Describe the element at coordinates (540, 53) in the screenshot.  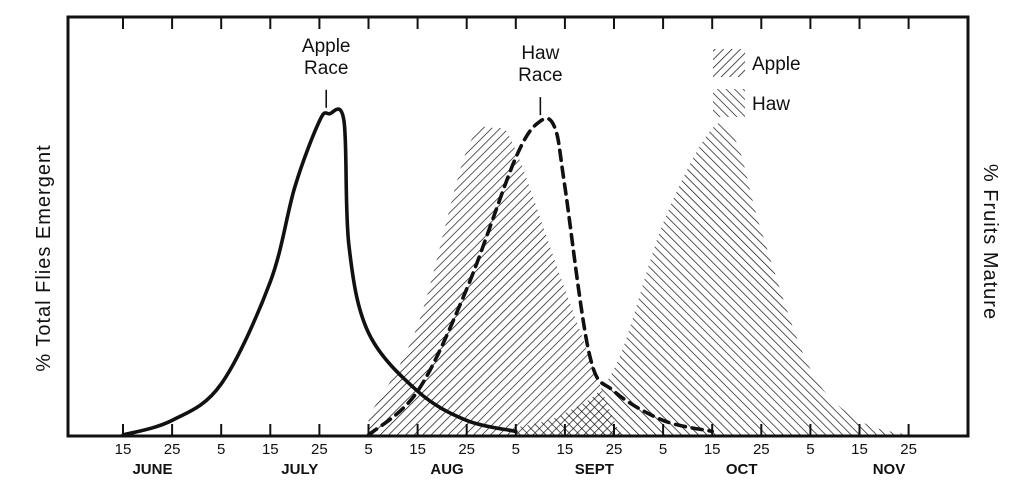
I see `curve-label-haw-race: Haw` at that location.